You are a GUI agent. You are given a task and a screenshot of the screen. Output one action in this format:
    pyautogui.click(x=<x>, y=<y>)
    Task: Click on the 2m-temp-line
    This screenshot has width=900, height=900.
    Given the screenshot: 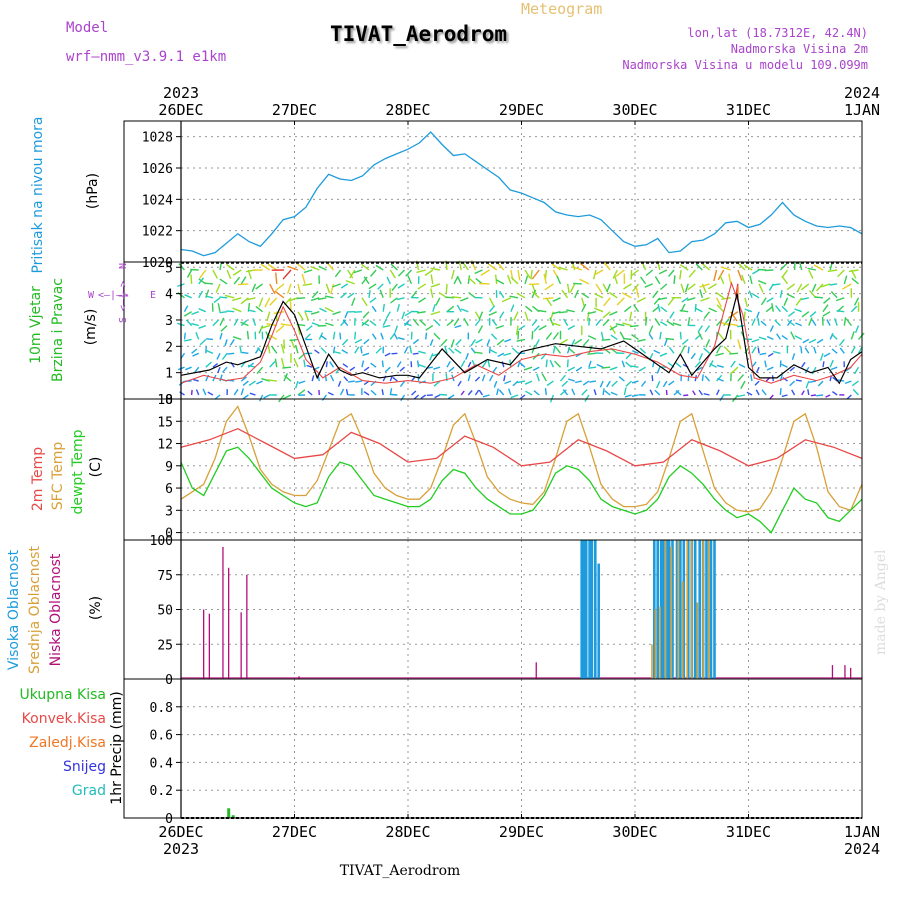 What is the action you would take?
    pyautogui.click(x=521, y=447)
    